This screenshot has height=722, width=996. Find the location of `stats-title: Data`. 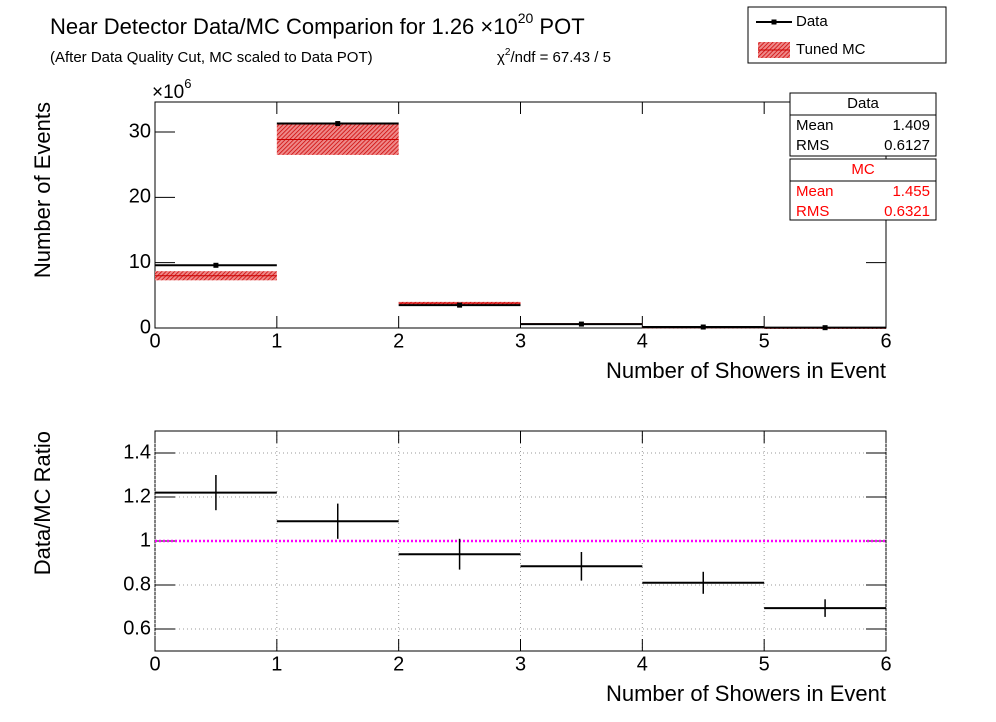

stats-title: Data is located at coordinates (863, 103).